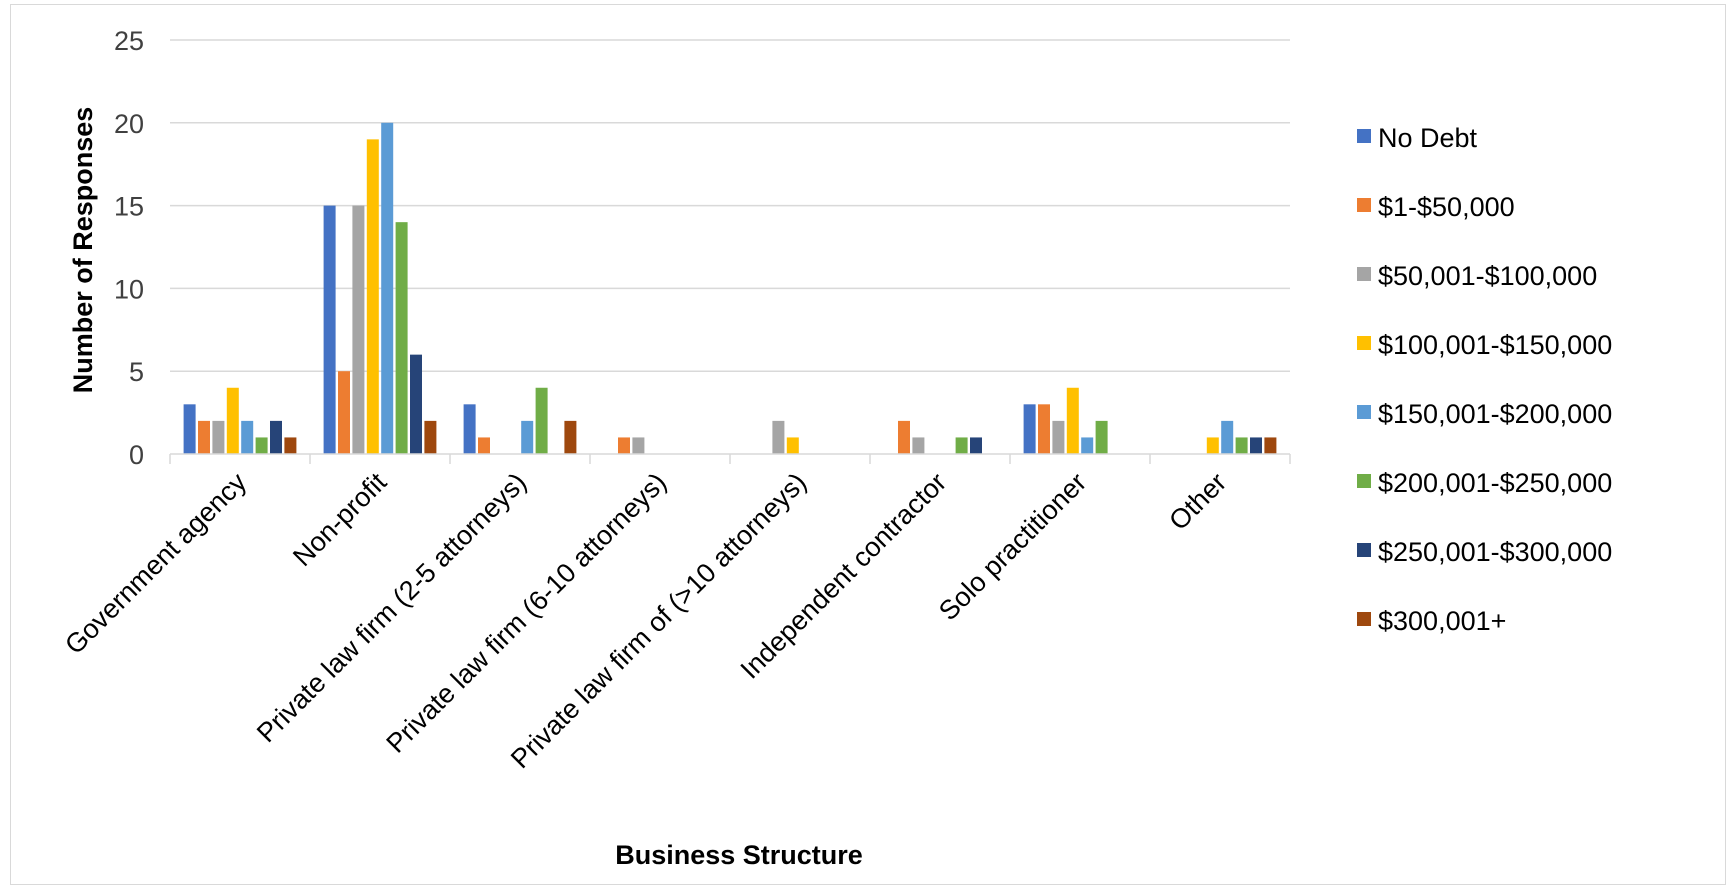  What do you see at coordinates (129, 289) in the screenshot?
I see `y-tick-label: 10` at bounding box center [129, 289].